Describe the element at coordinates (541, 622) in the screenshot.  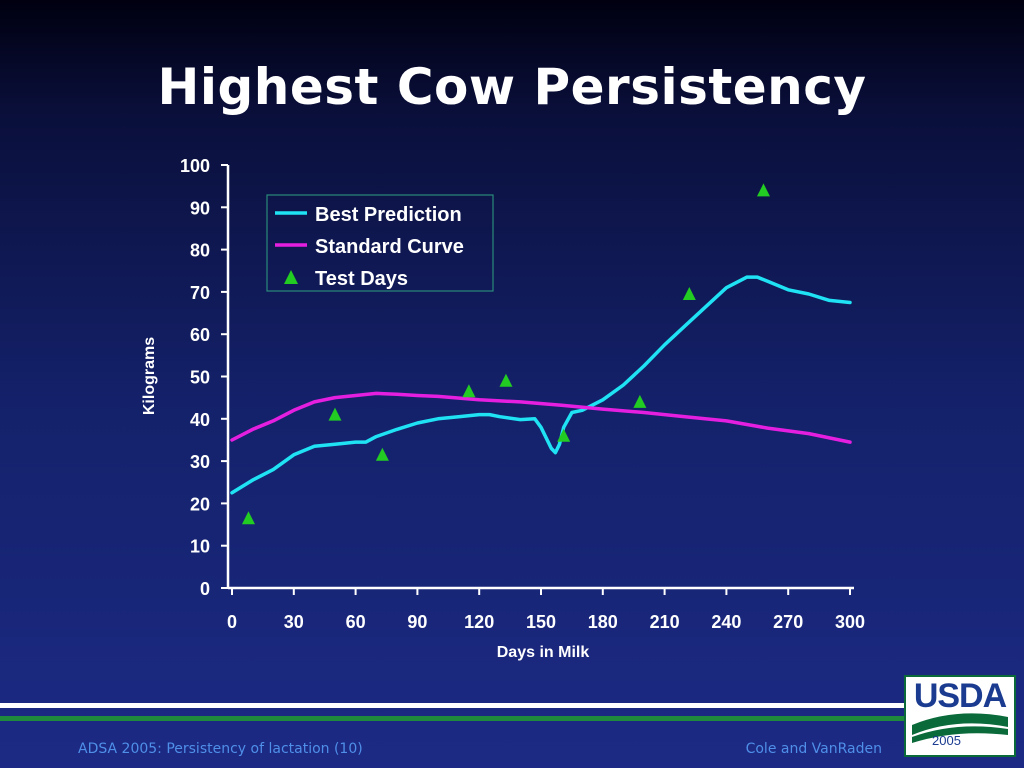
I see `x-tick-label: 150` at that location.